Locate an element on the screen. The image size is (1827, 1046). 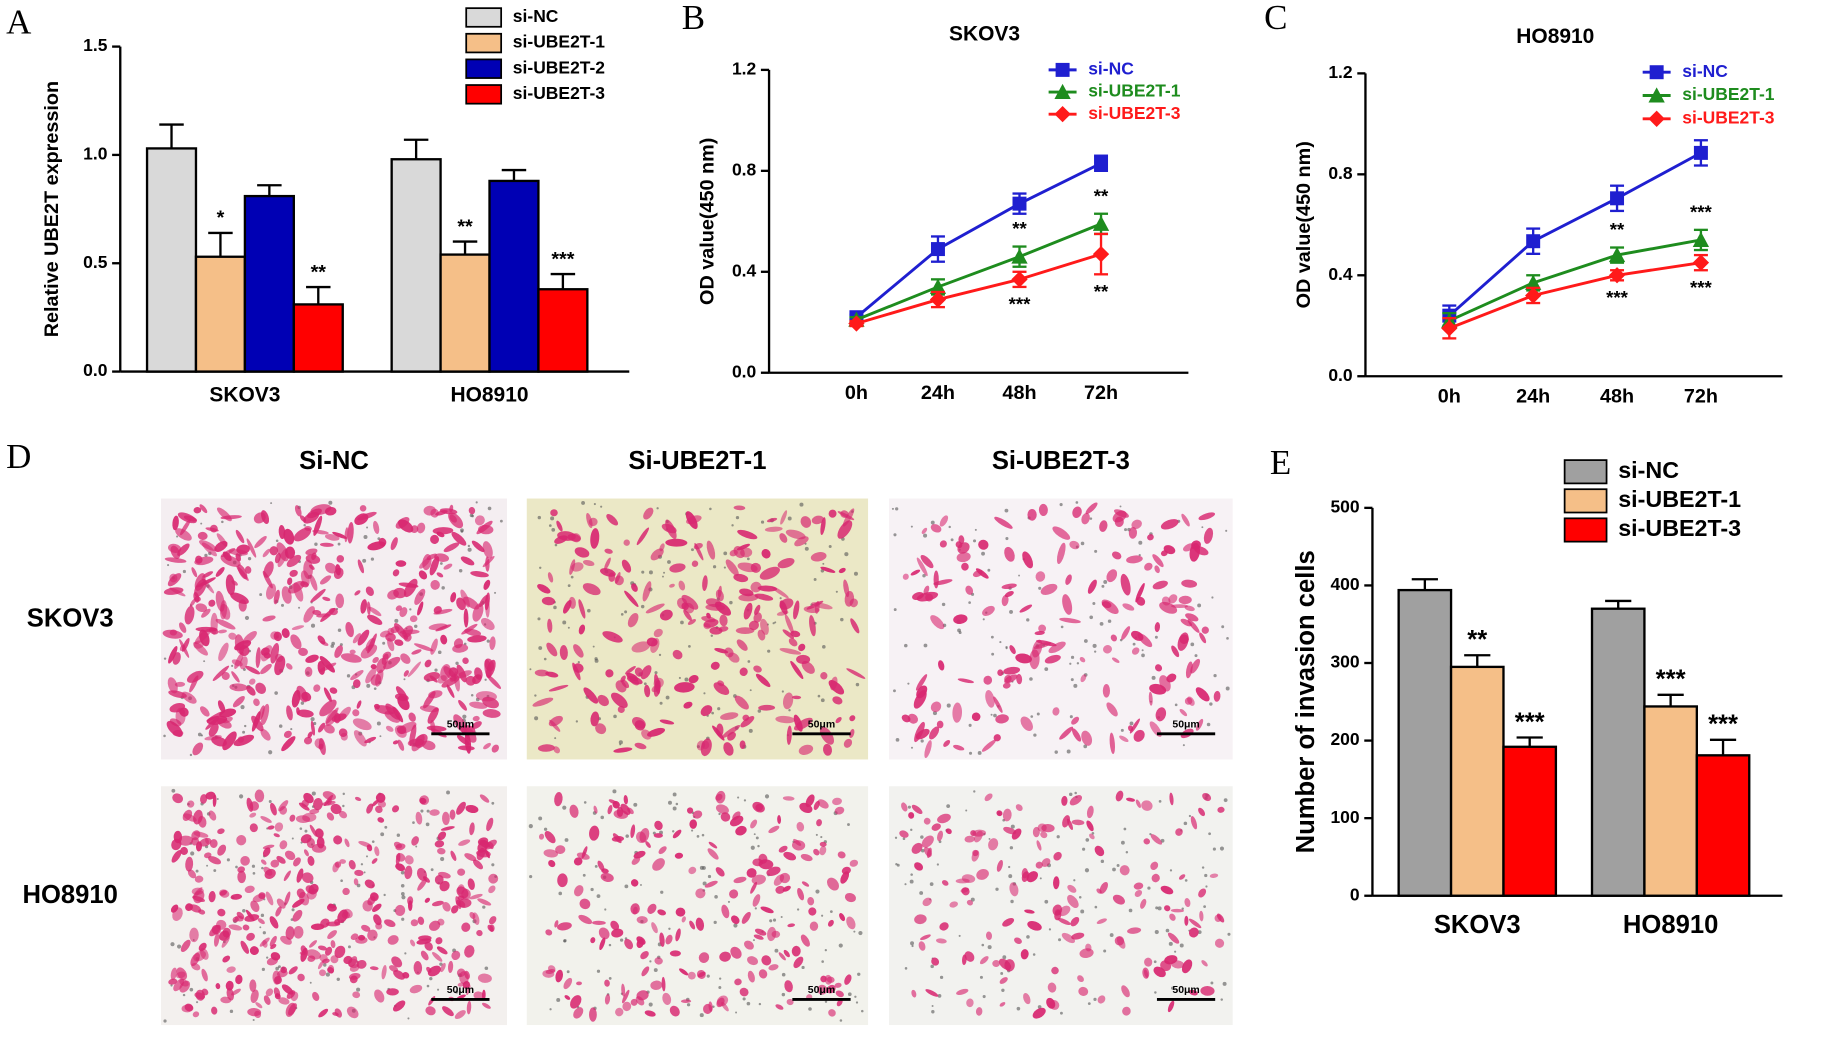
y-tick-label: 0.8 is located at coordinates (1340, 173).